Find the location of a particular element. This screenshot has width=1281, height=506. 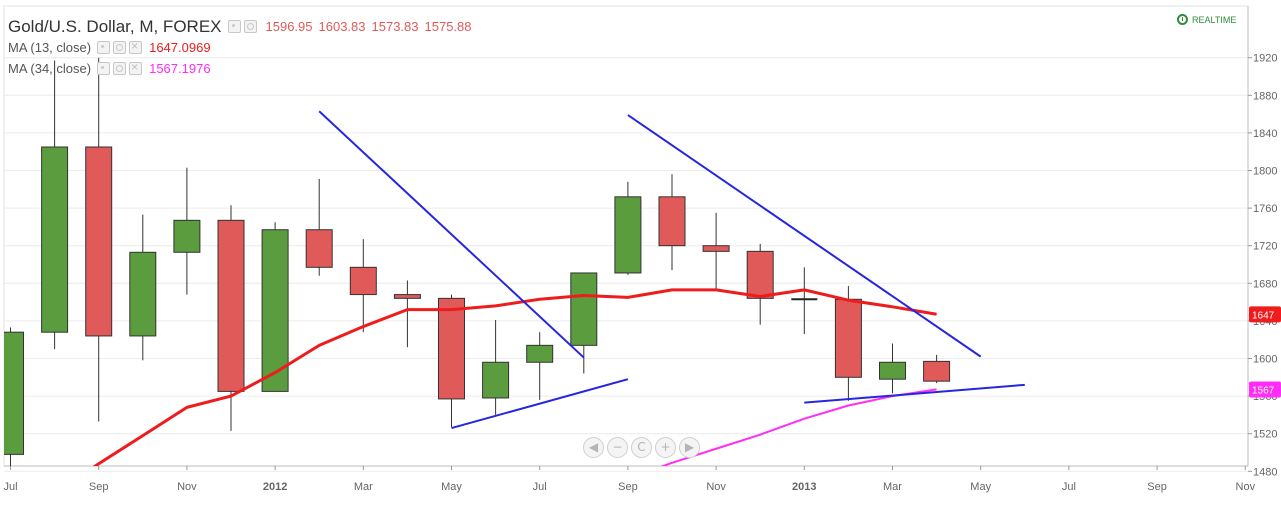

x-tick-label: 2013 is located at coordinates (804, 487).